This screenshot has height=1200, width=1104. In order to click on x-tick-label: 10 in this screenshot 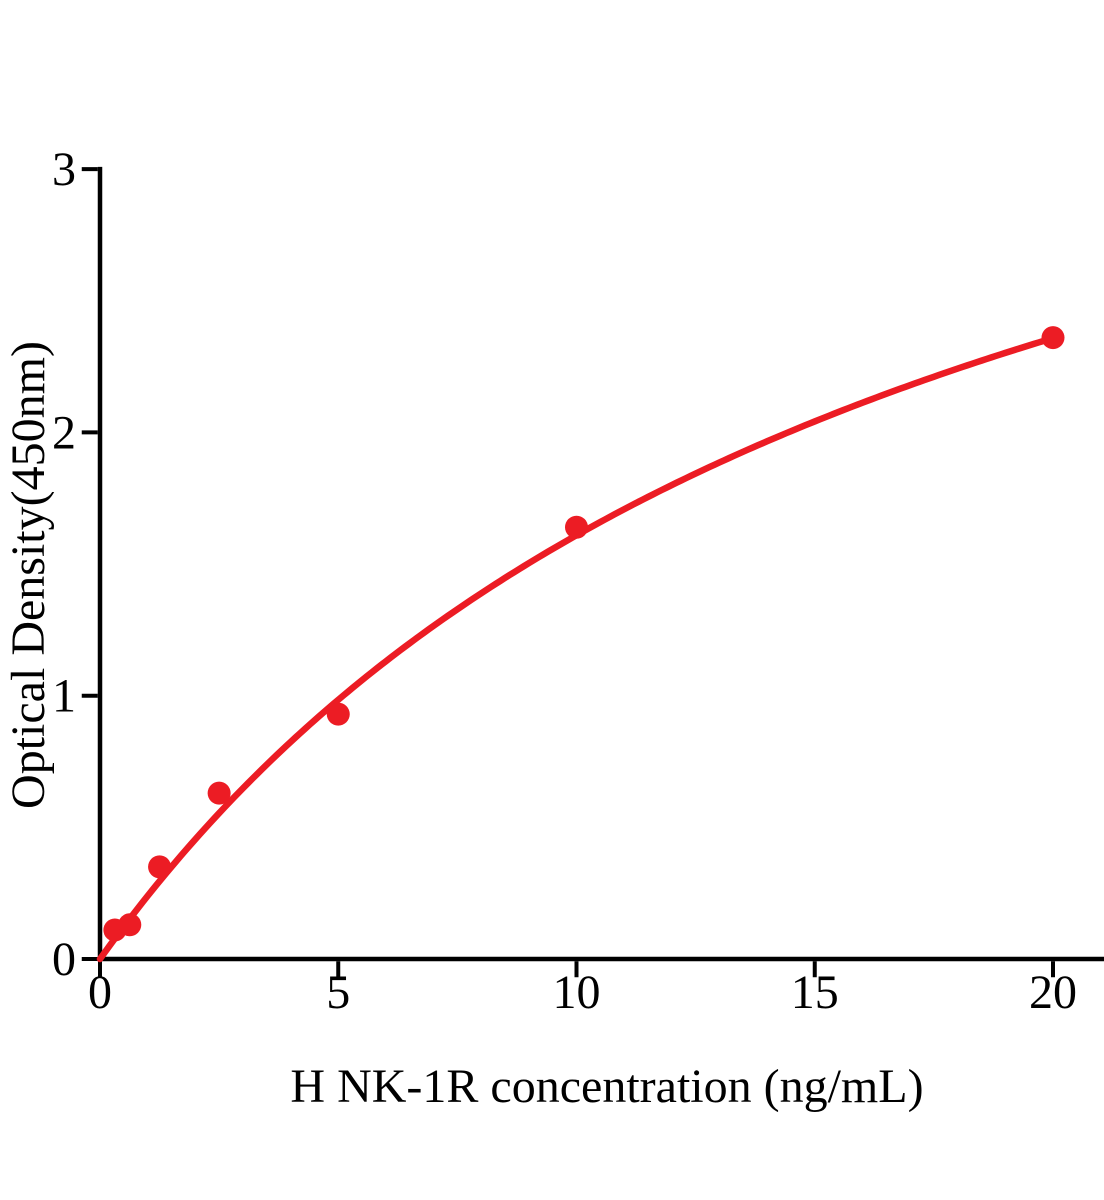, I will do `click(577, 992)`.